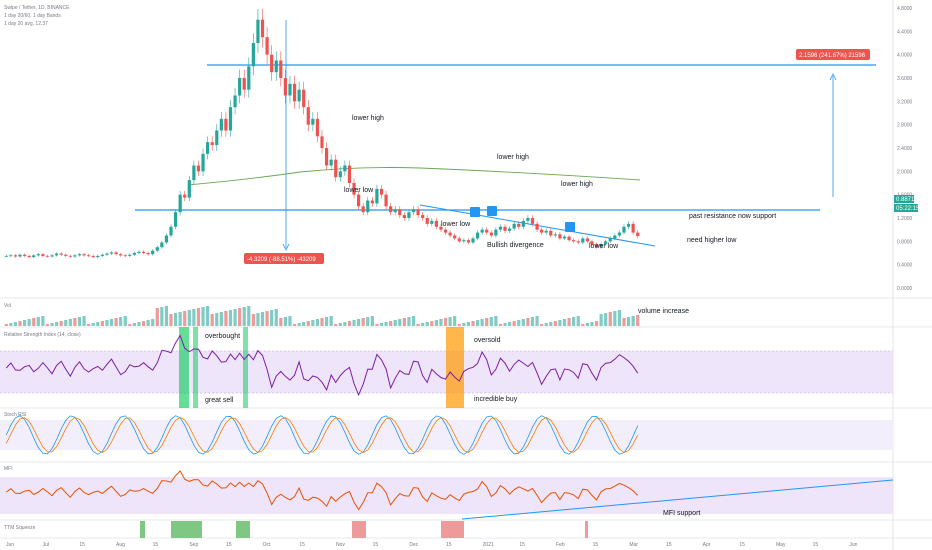 This screenshot has width=932, height=550. I want to click on time-axis-label: Apr, so click(707, 545).